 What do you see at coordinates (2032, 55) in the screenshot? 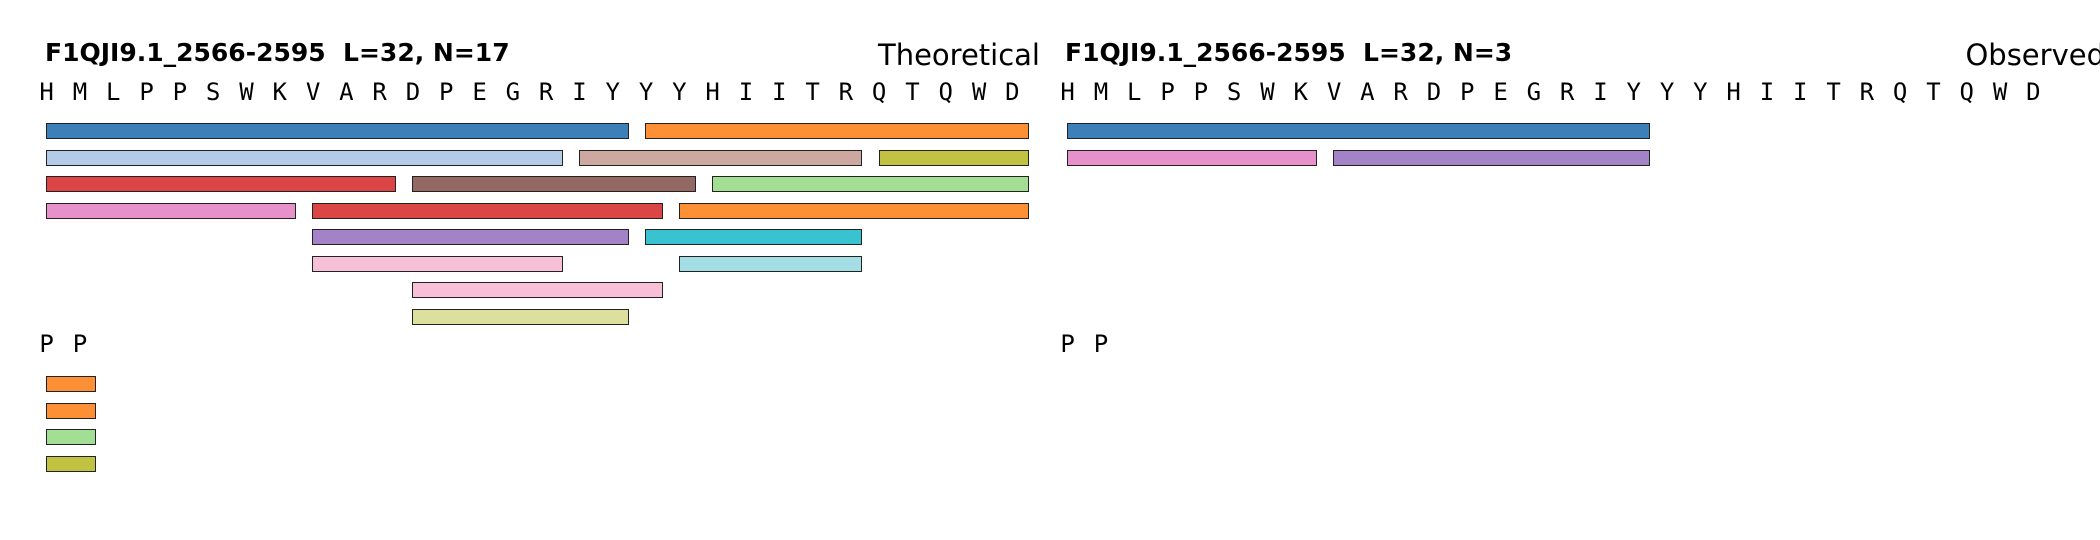
I see `panel-mode-label: Observed` at bounding box center [2032, 55].